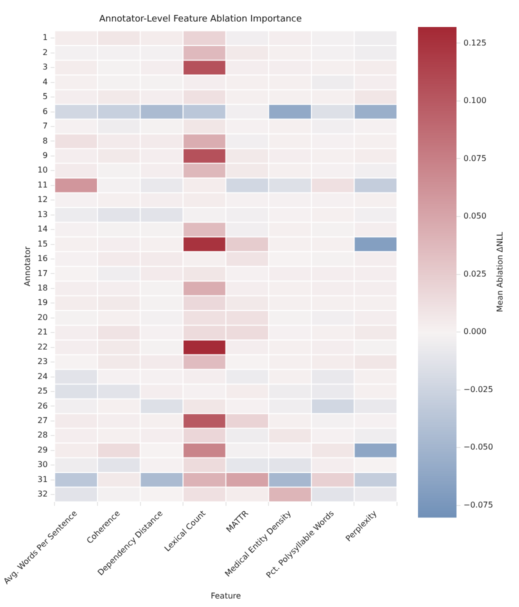 Image resolution: width=519 pixels, height=607 pixels. Describe the element at coordinates (42, 494) in the screenshot. I see `y-tick-label: 32` at that location.